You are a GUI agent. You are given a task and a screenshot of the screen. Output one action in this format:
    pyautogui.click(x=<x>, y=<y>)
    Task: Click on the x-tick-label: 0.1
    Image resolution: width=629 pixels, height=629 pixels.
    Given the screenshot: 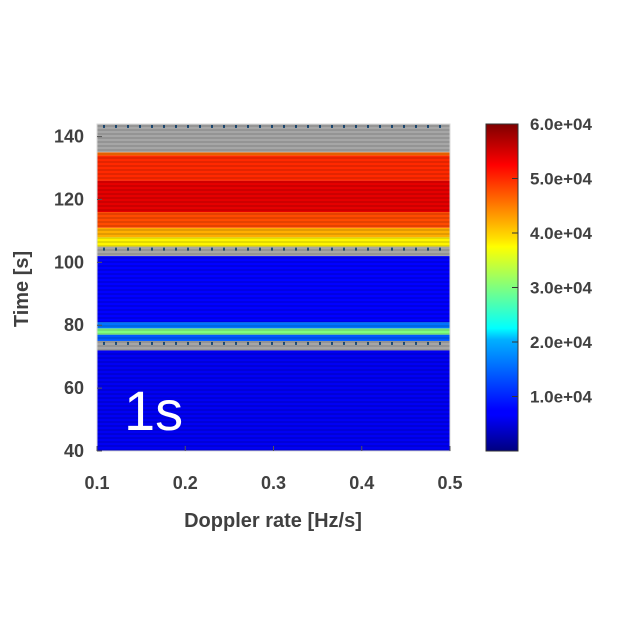 What is the action you would take?
    pyautogui.click(x=96, y=483)
    